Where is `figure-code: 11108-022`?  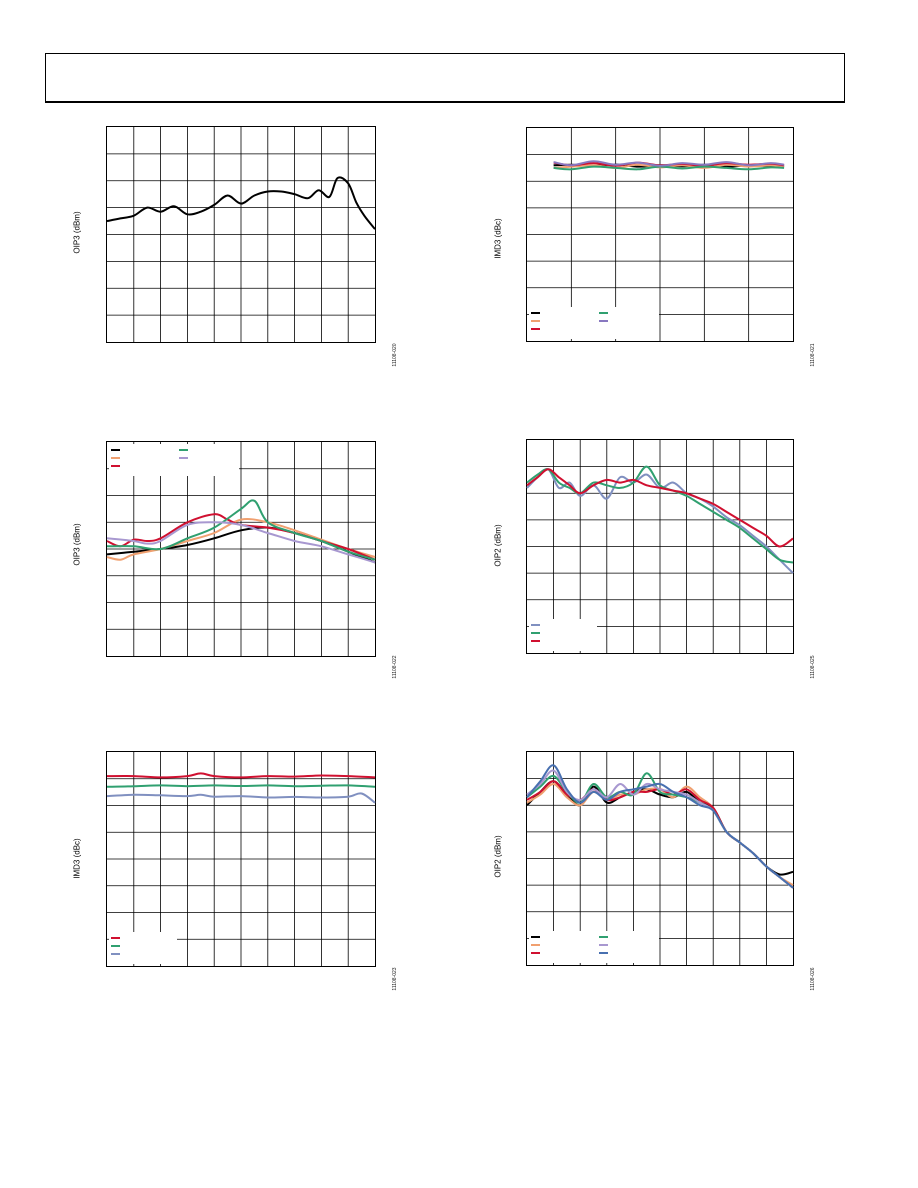 figure-code: 11108-022 is located at coordinates (395, 667).